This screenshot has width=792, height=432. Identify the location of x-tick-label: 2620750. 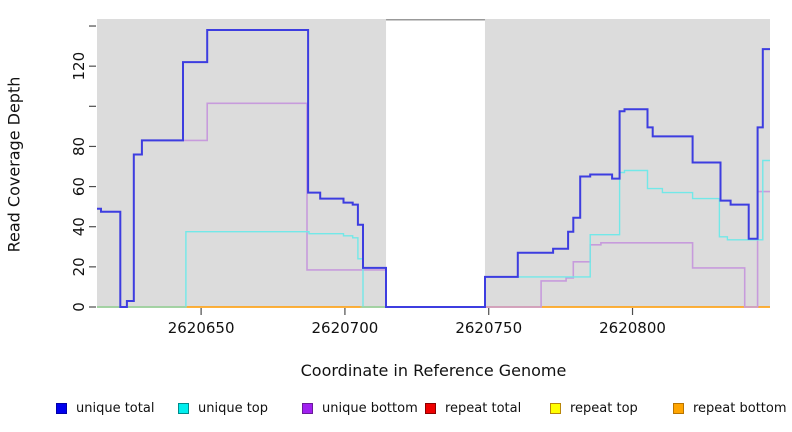
(488, 328).